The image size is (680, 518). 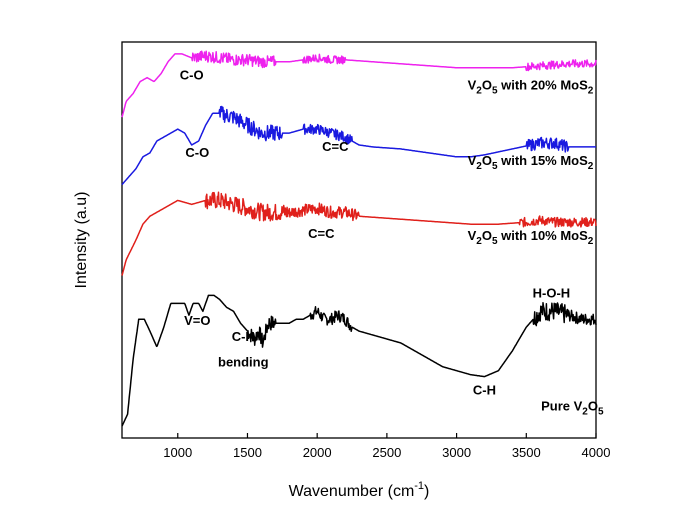 What do you see at coordinates (243, 362) in the screenshot?
I see `annotation-6: bending` at bounding box center [243, 362].